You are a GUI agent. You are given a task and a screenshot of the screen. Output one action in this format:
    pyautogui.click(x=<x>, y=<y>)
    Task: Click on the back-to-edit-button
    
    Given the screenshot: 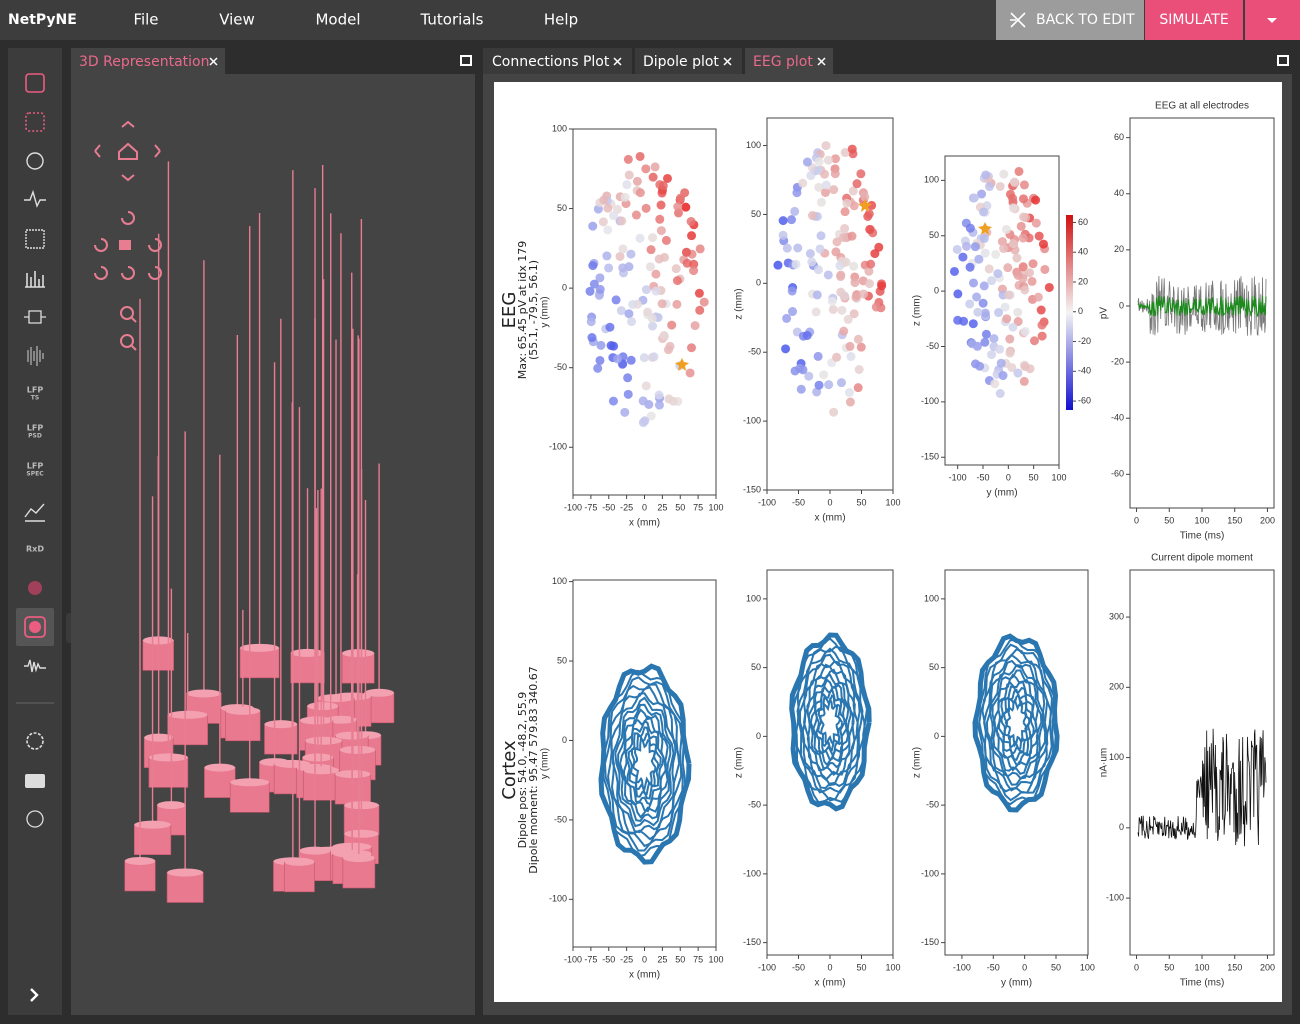 What is the action you would take?
    pyautogui.click(x=1070, y=20)
    